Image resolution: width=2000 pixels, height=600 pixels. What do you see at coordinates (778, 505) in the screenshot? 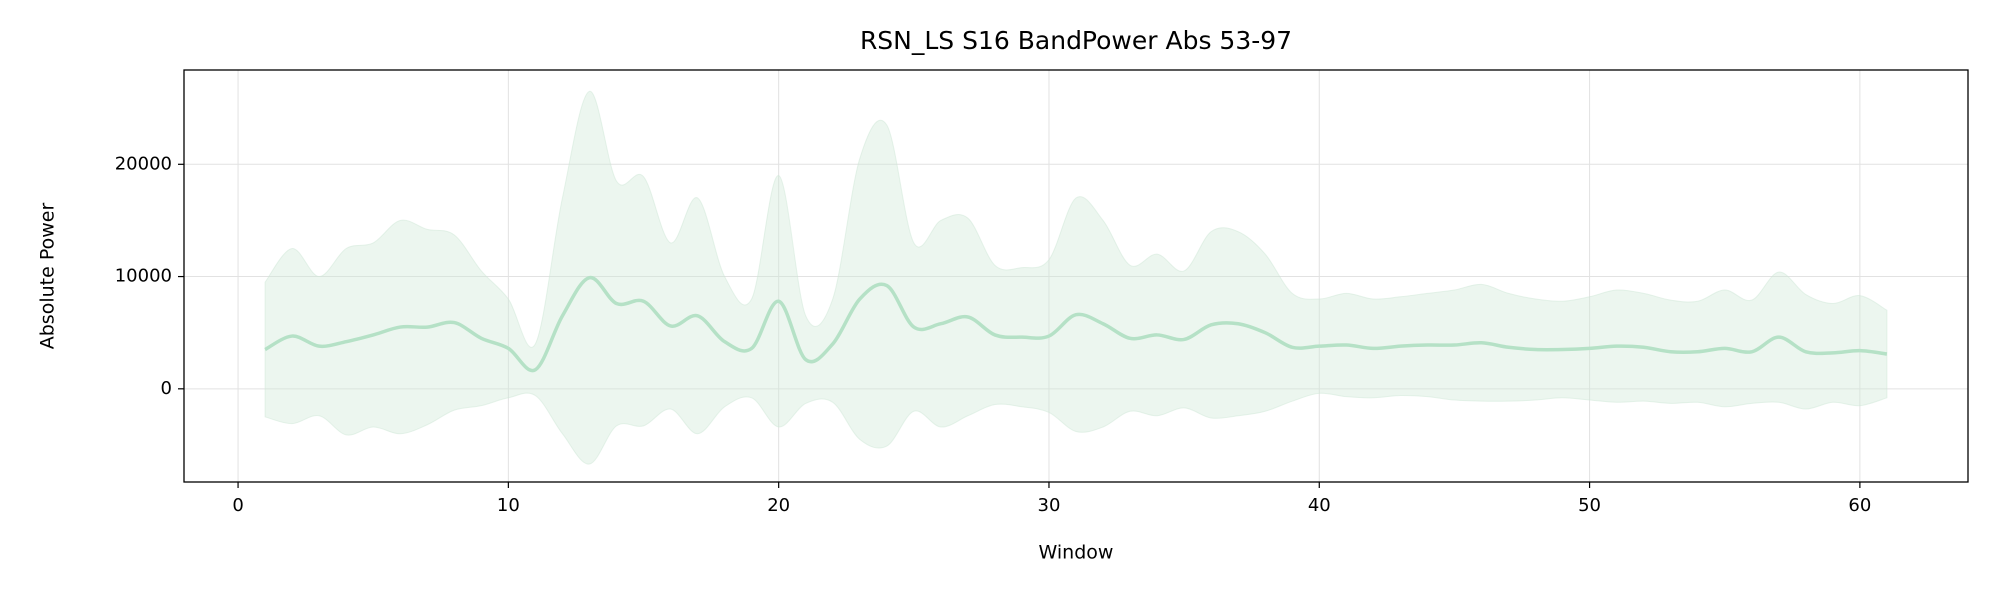
I see `x-tick-label: 20` at bounding box center [778, 505].